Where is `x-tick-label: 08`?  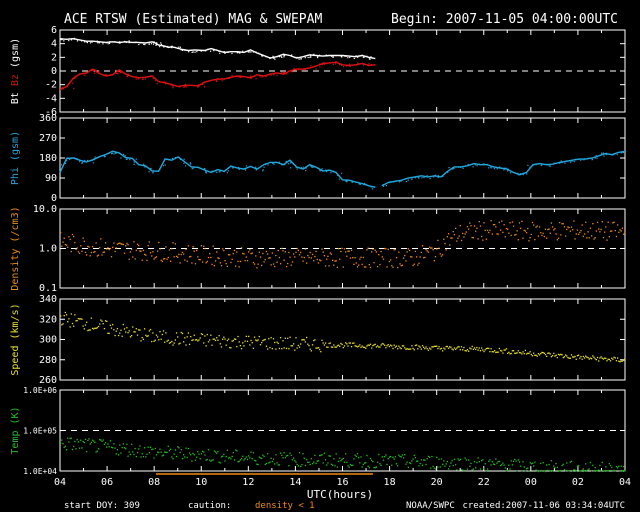
x-tick-label: 08 is located at coordinates (154, 482).